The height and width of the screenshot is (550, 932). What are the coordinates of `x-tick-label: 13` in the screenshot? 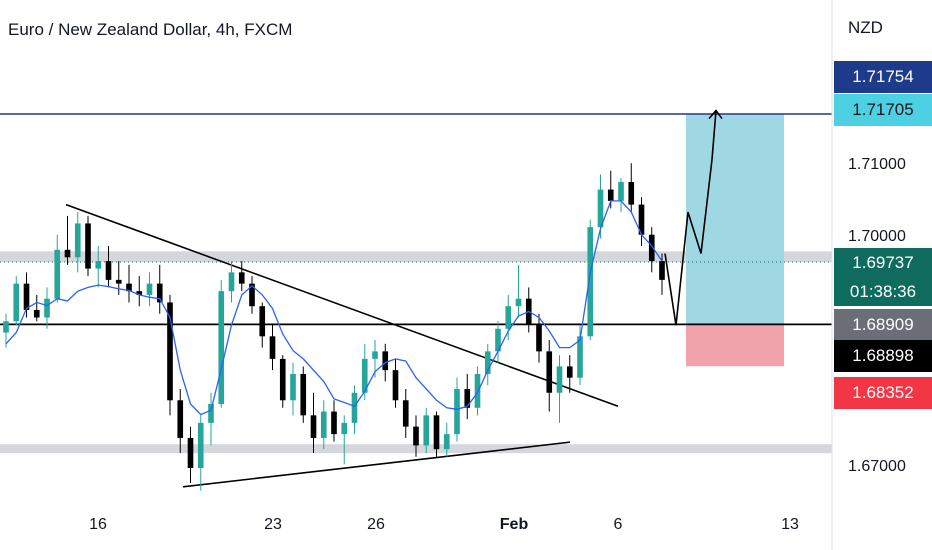 It's located at (790, 524).